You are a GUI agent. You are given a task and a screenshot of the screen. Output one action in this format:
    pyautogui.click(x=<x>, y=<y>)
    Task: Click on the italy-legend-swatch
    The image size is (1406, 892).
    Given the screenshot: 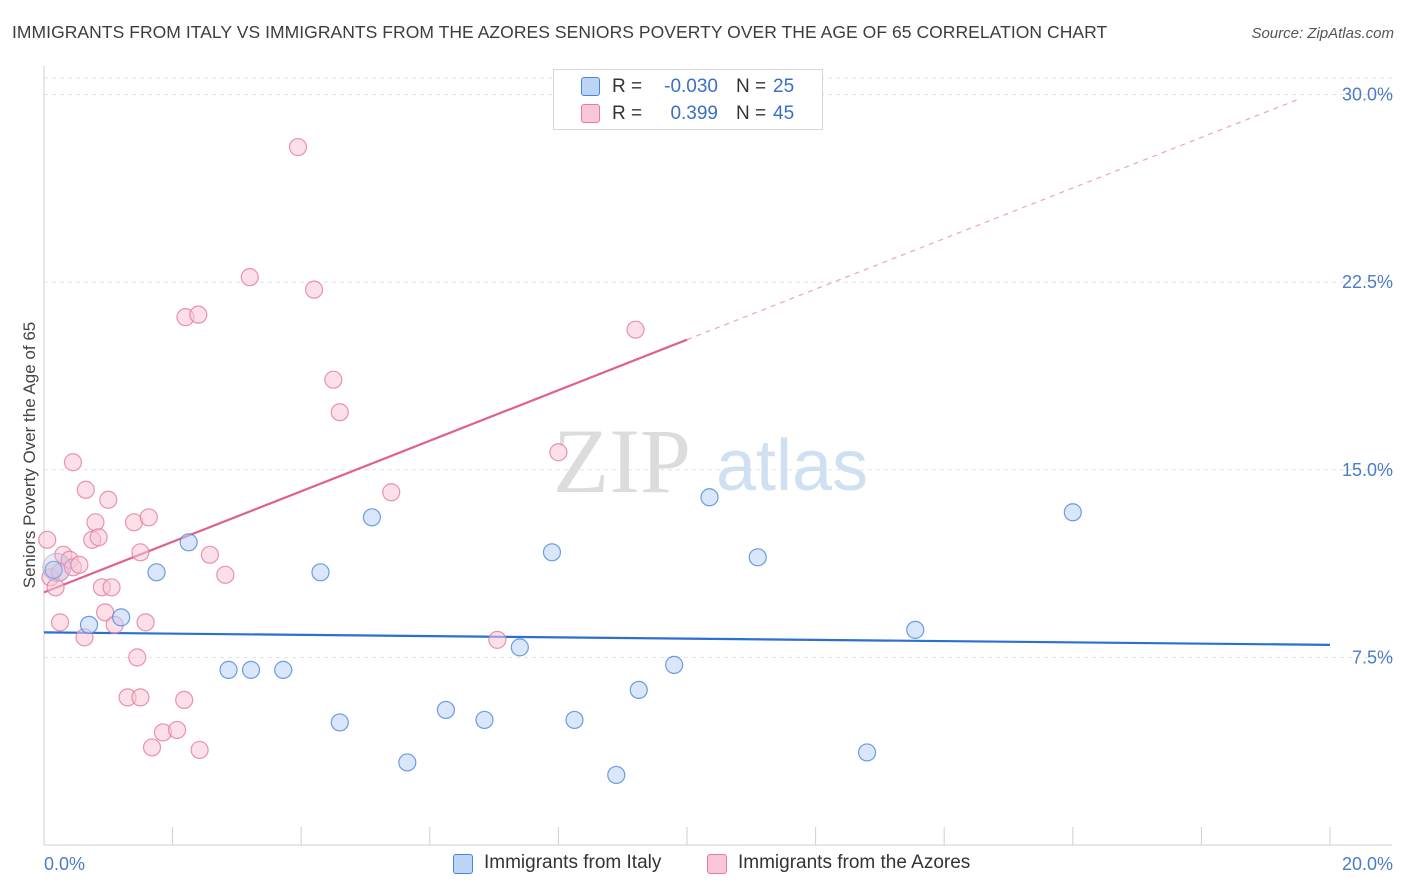 What is the action you would take?
    pyautogui.click(x=463, y=864)
    